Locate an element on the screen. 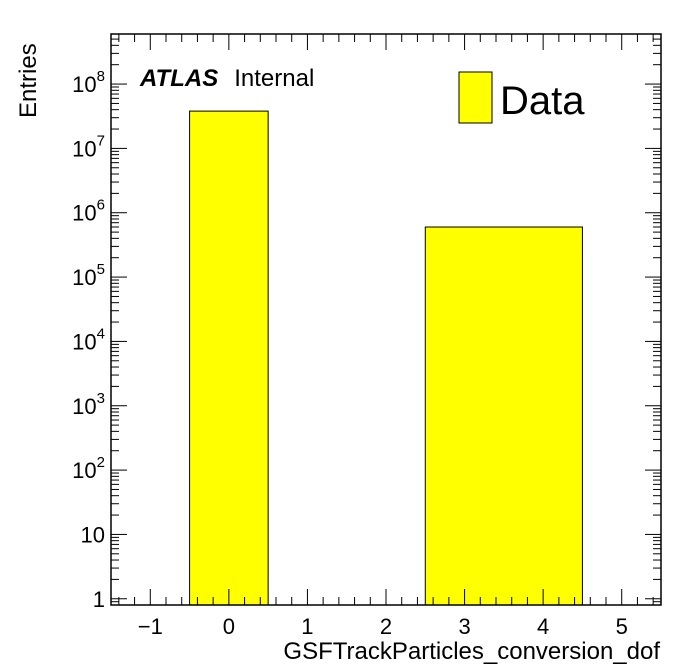  x-tick-label: 2 is located at coordinates (386, 626).